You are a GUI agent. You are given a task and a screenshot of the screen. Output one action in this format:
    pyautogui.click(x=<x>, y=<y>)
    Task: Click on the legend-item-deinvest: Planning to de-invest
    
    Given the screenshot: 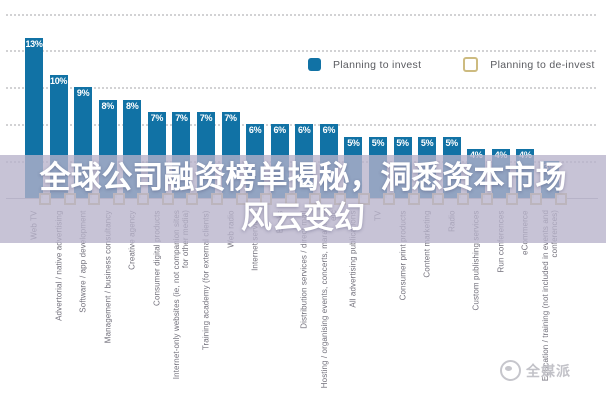 What is the action you would take?
    pyautogui.click(x=528, y=64)
    